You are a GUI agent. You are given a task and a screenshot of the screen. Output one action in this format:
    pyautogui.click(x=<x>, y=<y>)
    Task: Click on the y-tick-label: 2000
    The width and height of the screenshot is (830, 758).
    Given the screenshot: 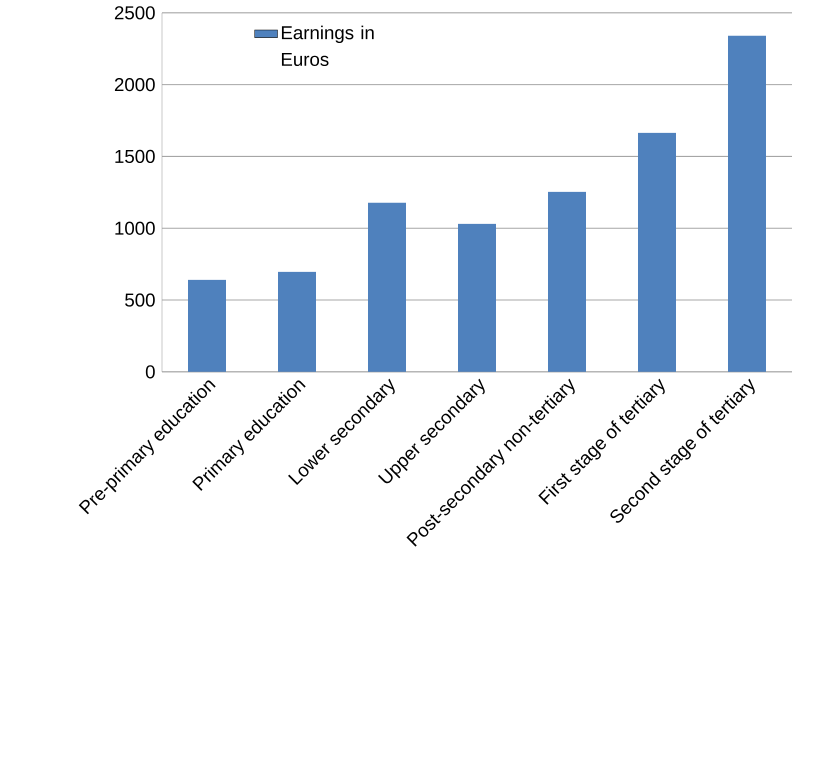 What is the action you would take?
    pyautogui.click(x=134, y=85)
    